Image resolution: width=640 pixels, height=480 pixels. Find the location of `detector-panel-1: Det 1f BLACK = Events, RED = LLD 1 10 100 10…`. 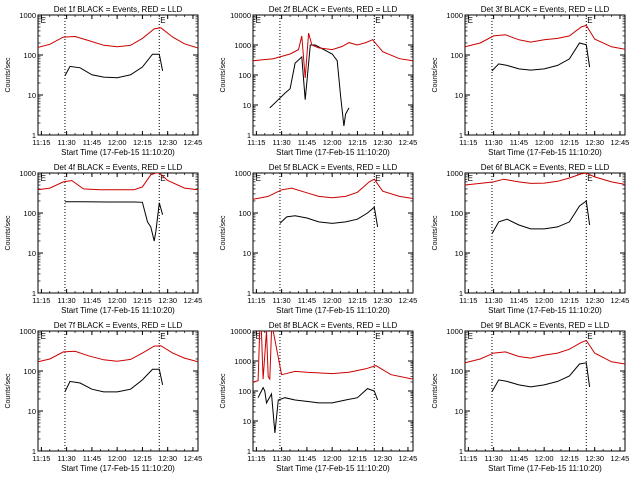

detector-panel-1: Det 1f BLACK = Events, RED = LLD 1 10 100 10… is located at coordinates (103, 81).